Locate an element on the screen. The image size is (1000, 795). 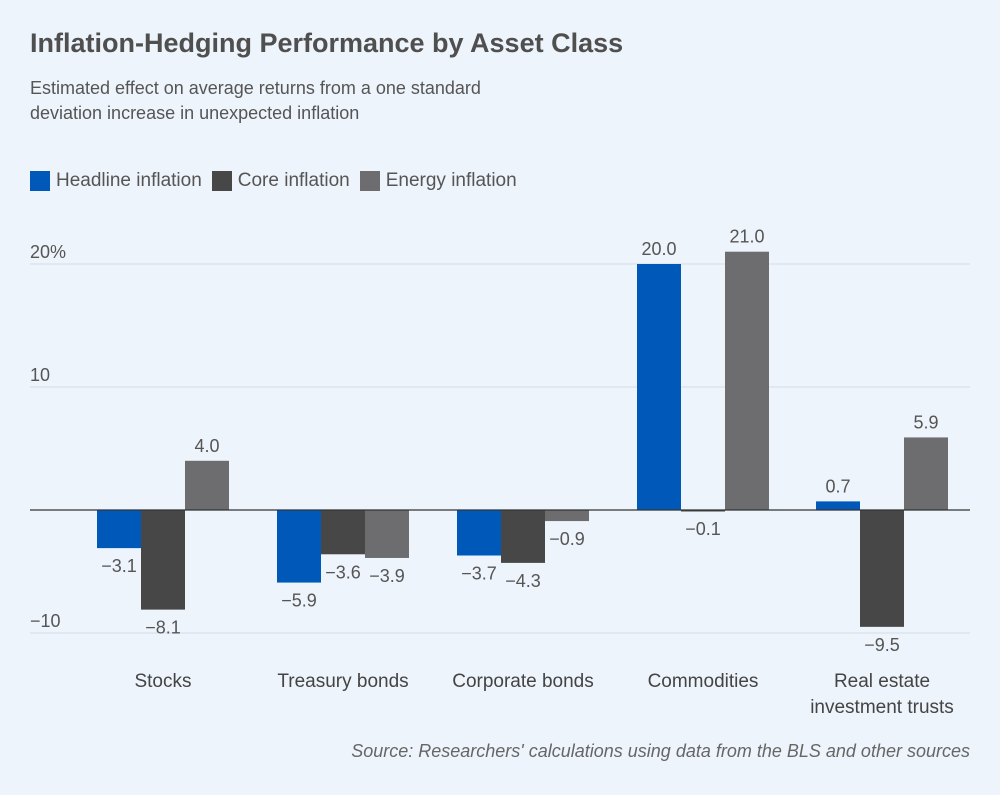
y-tick-label: −10 is located at coordinates (45, 621).